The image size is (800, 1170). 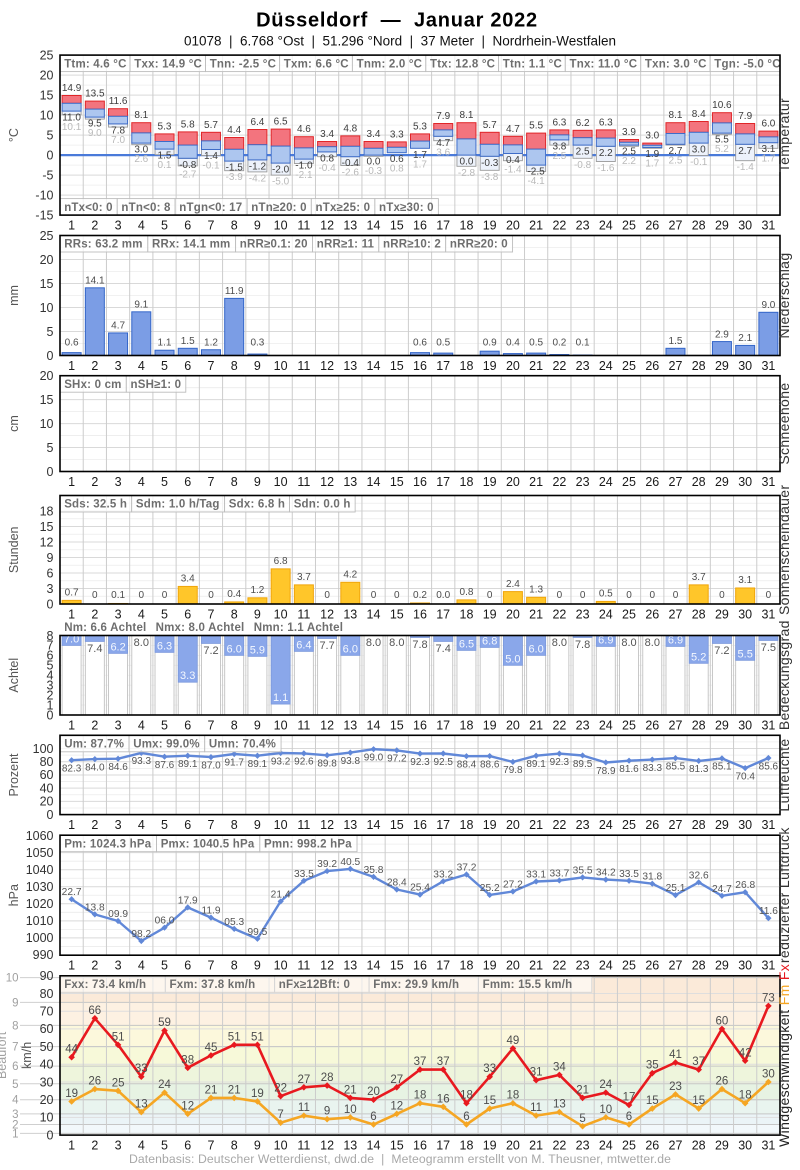 What do you see at coordinates (769, 766) in the screenshot?
I see `svg-text: 85.6` at bounding box center [769, 766].